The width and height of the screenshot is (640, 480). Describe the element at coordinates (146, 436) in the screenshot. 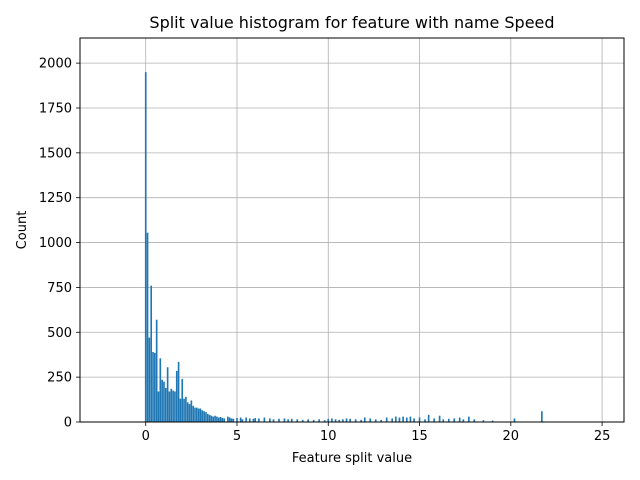

I see `x-tick-label-0: 0` at that location.